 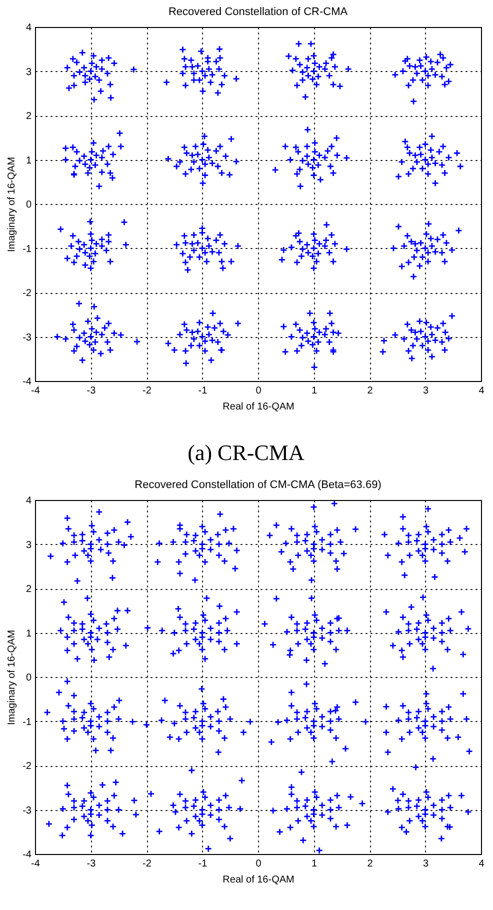 I want to click on chart-title: Recovered Constellation of CR-CMA, so click(x=258, y=12).